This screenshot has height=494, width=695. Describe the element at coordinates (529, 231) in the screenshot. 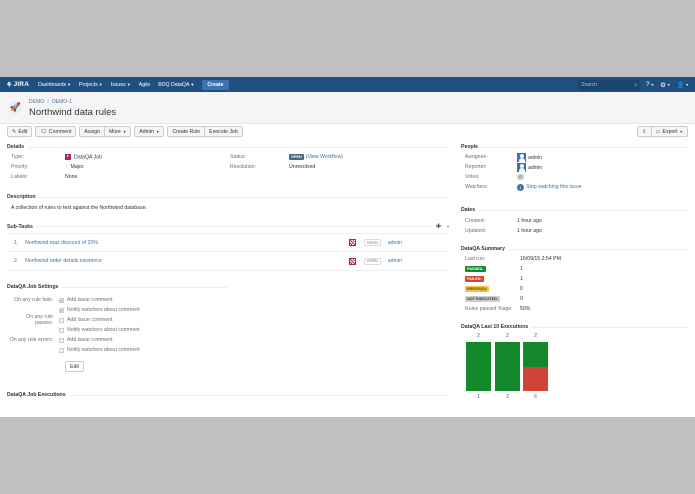

I see `updated-value: 1 hour ago` at that location.